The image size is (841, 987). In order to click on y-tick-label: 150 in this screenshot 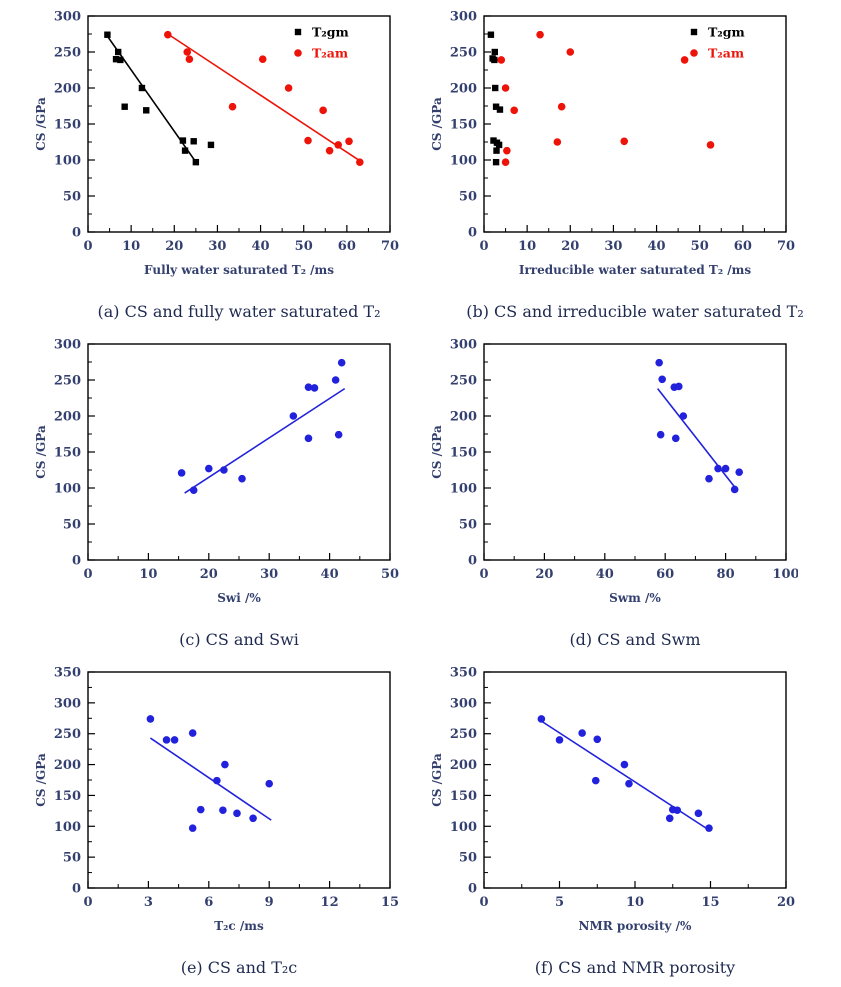, I will do `click(67, 796)`.